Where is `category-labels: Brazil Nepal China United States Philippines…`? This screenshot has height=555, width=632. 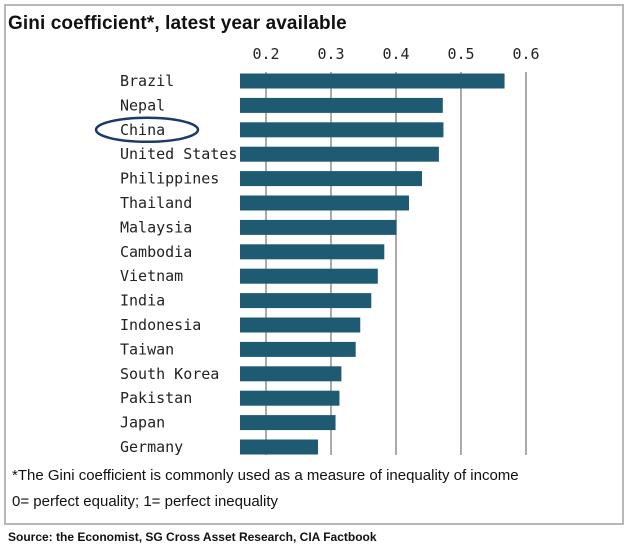
category-labels: Brazil Nepal China United States Philippines… is located at coordinates (178, 264).